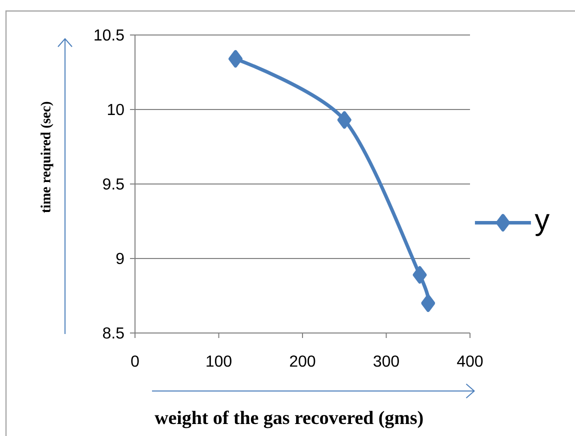 The height and width of the screenshot is (436, 575). I want to click on y-tick-label: 9, so click(120, 258).